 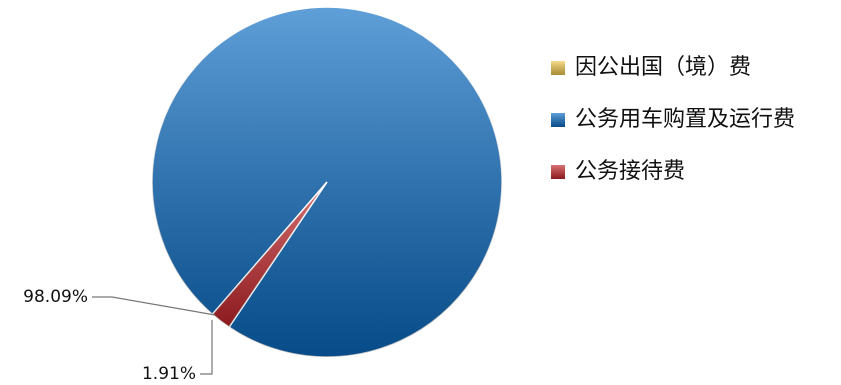 What do you see at coordinates (169, 374) in the screenshot?
I see `data-label: 1.91%` at bounding box center [169, 374].